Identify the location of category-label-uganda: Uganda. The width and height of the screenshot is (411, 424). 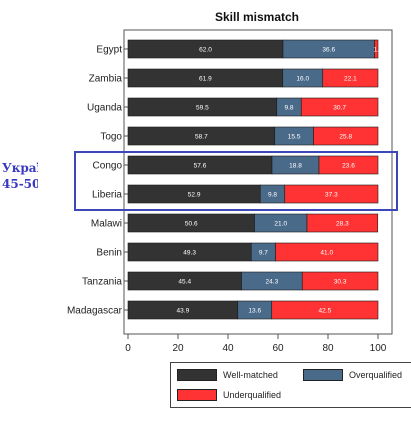
(104, 108).